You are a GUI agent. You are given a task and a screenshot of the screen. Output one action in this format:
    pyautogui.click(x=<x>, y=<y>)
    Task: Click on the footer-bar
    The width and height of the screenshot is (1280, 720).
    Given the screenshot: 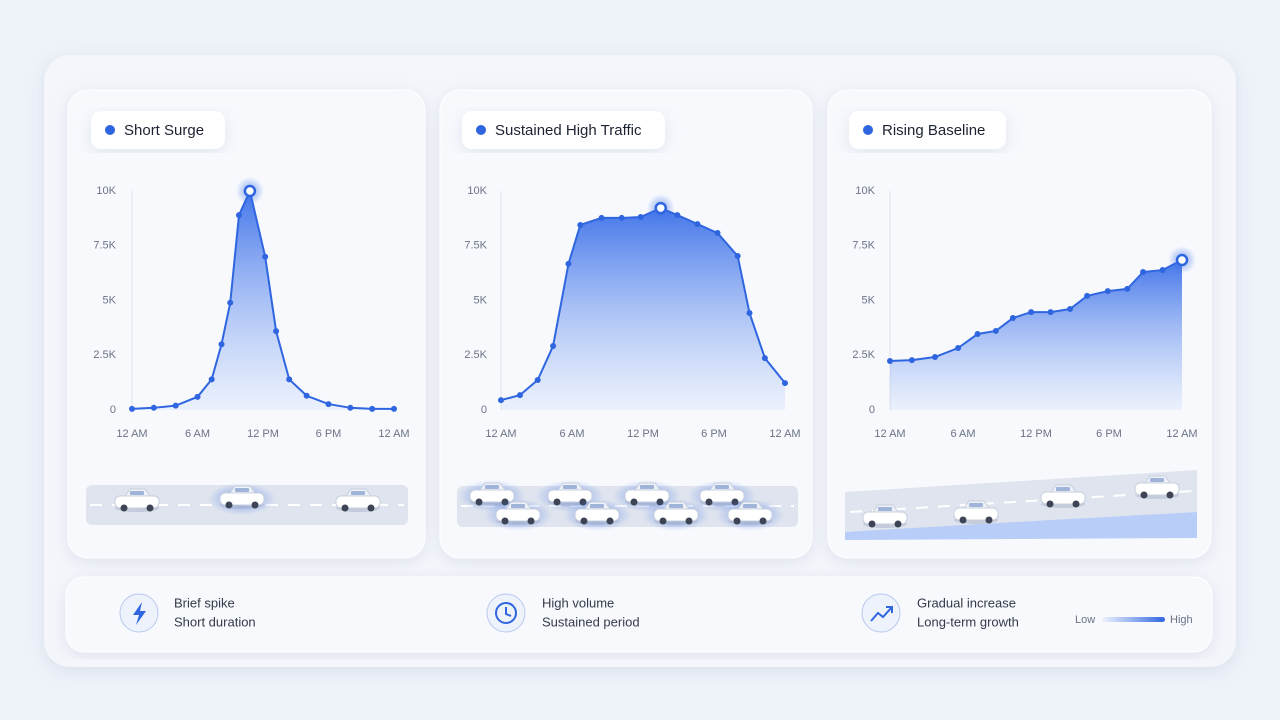 What is the action you would take?
    pyautogui.click(x=639, y=614)
    